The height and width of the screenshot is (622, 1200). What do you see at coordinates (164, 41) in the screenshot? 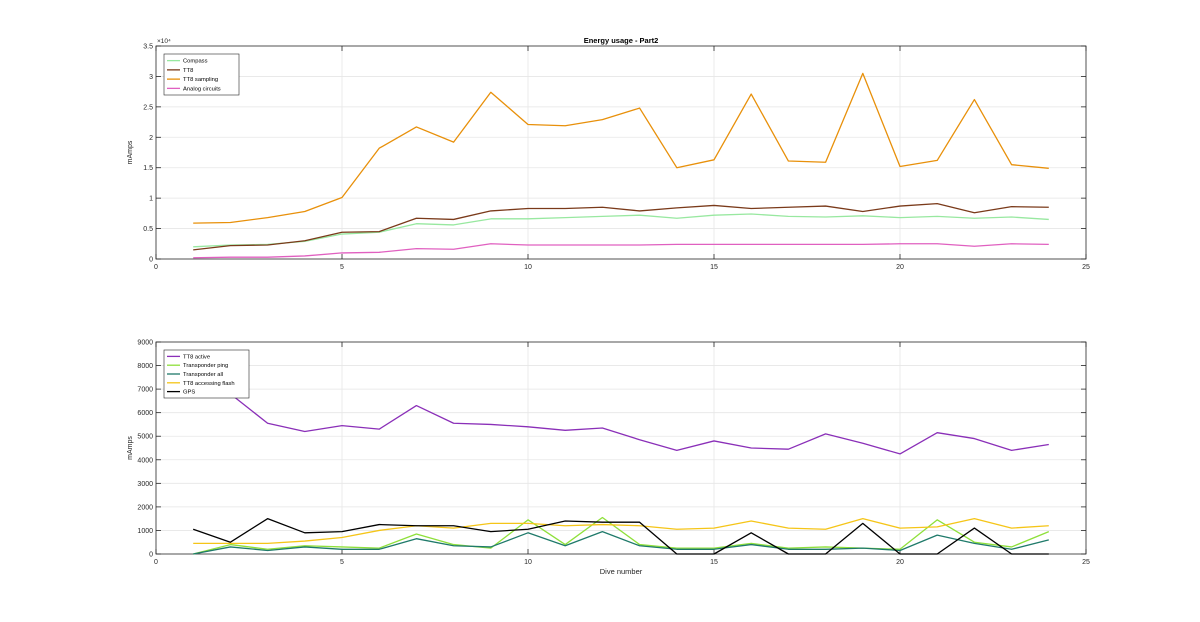
I see `y-exponent-label: ×10⁴` at bounding box center [164, 41].